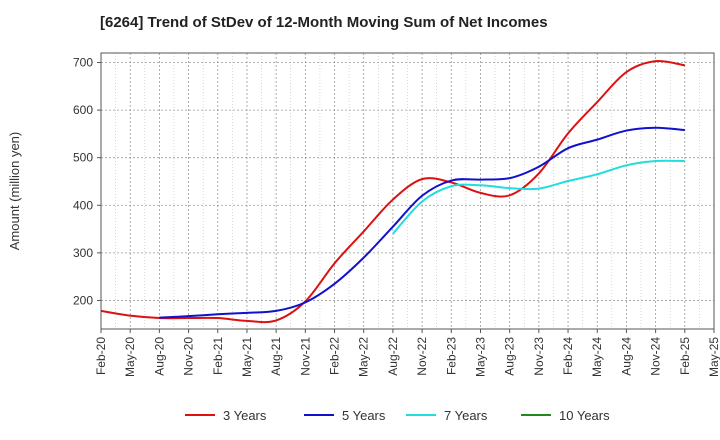 The height and width of the screenshot is (440, 720). Describe the element at coordinates (397, 415) in the screenshot. I see `legend: 3 Years 5 Years 7 Years 10 Years` at that location.